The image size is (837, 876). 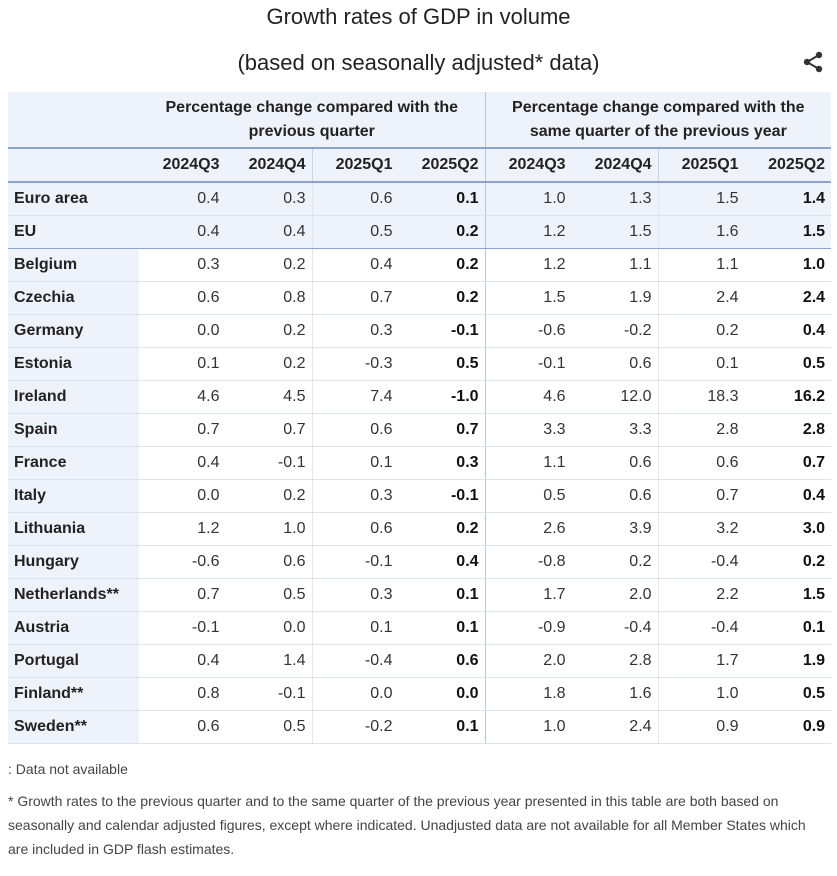 I want to click on value-cell: 16.2, so click(x=788, y=397).